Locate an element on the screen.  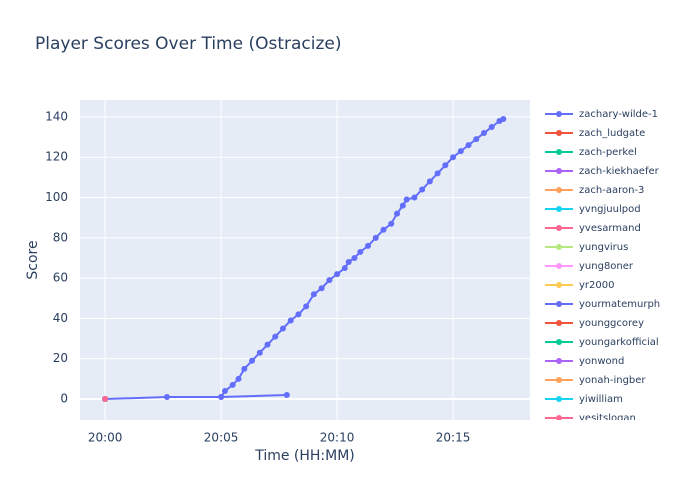
x-axis-title: Time (HH:MM) is located at coordinates (304, 456).